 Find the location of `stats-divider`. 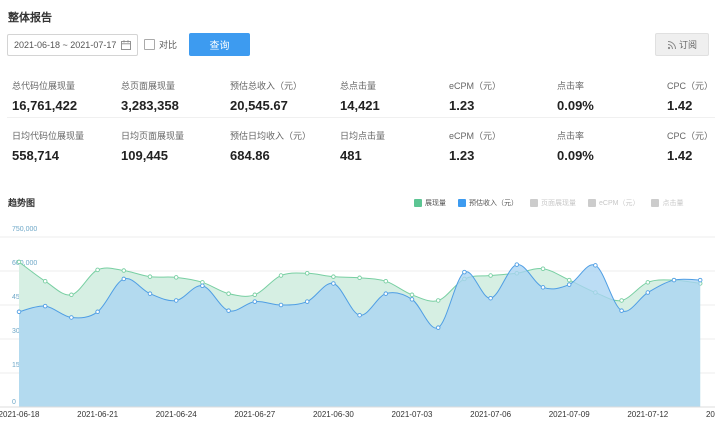

stats-divider is located at coordinates (361, 117).